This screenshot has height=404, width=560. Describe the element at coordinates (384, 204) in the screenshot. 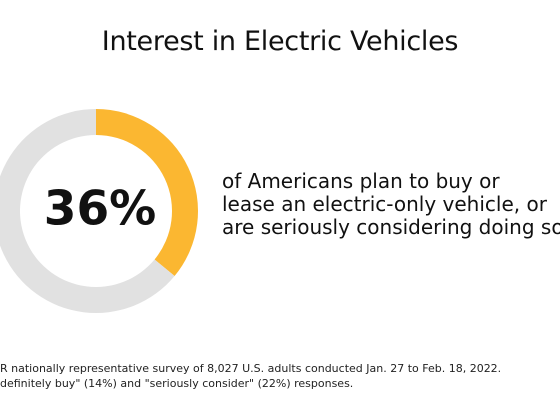

I see `description-line-2: lease an electric-only vehicle, or` at that location.